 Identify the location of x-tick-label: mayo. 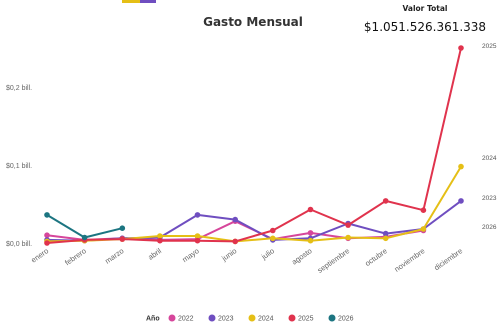
(191, 255).